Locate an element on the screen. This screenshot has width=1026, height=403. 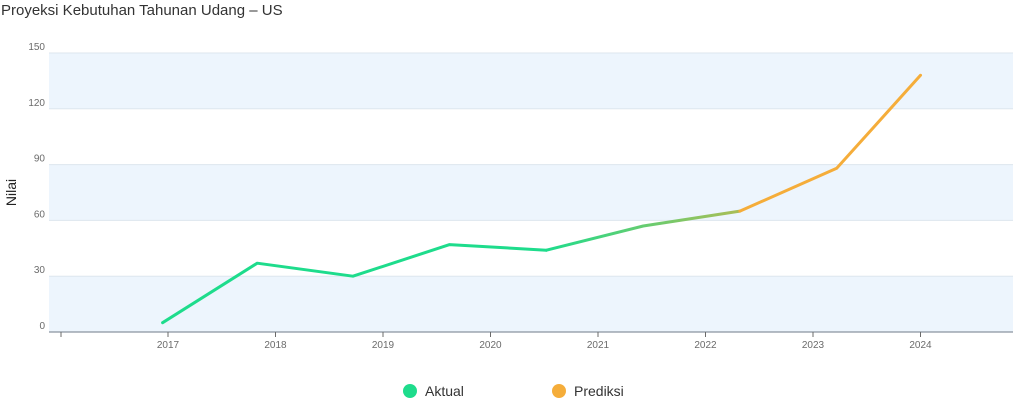
x-axis: 2017 2018 2019 2020 2021 2022 2023 2024 is located at coordinates (531, 341).